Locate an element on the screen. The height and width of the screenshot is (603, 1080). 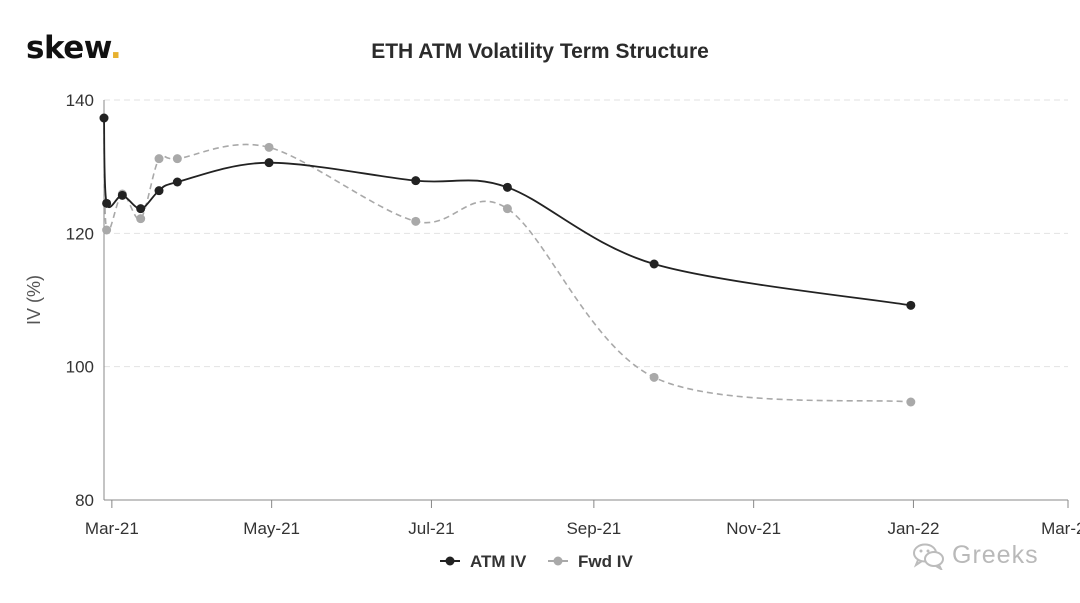
x-tick-label: Jul-21 is located at coordinates (431, 528).